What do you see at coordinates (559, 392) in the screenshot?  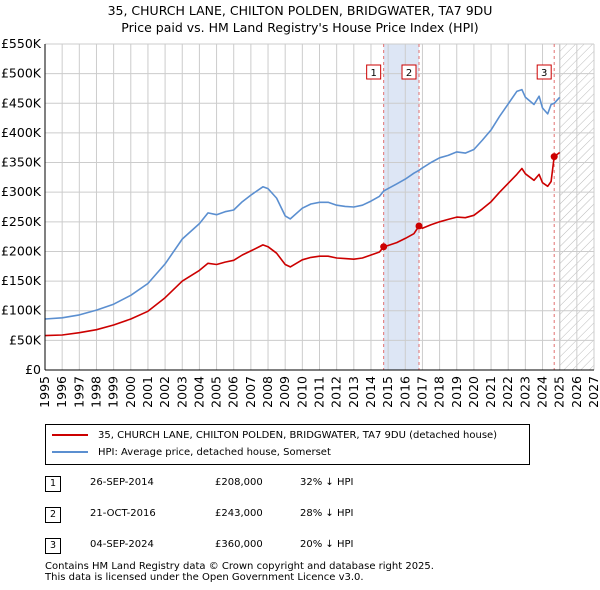 I see `x-tick-label: 2025` at bounding box center [559, 392].